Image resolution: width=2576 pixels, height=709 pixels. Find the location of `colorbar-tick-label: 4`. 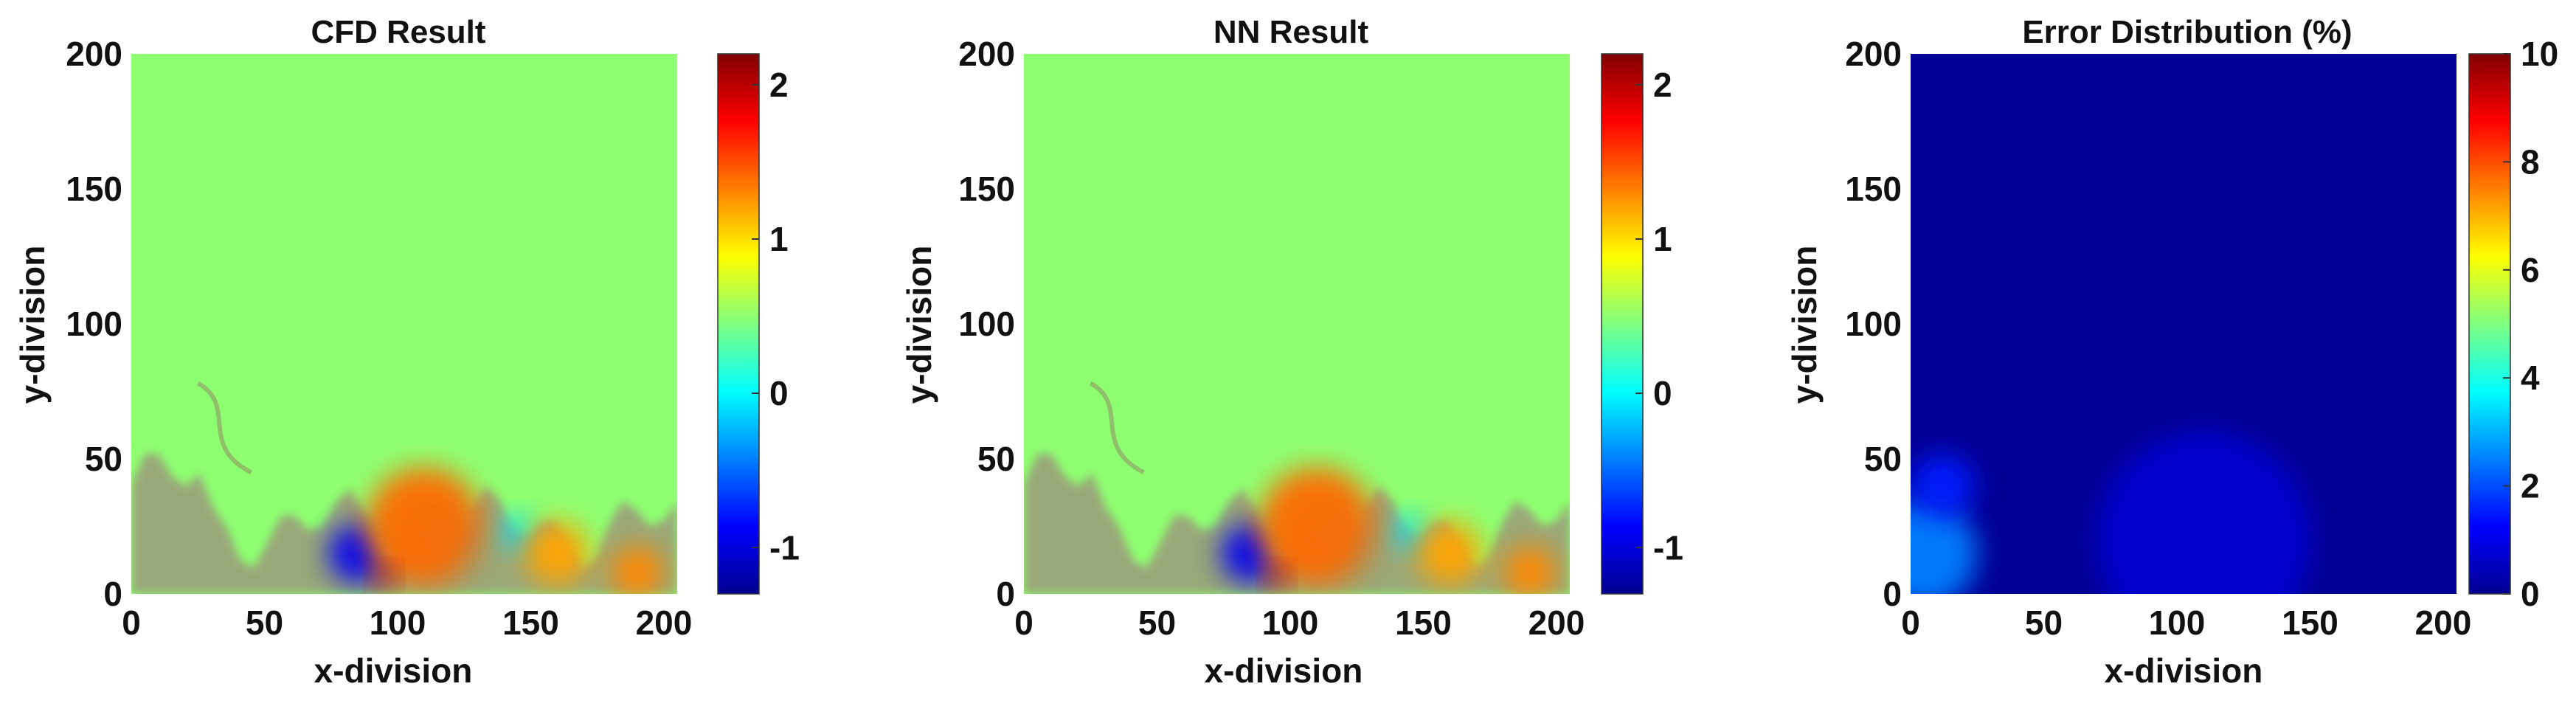

colorbar-tick-label: 4 is located at coordinates (2531, 378).